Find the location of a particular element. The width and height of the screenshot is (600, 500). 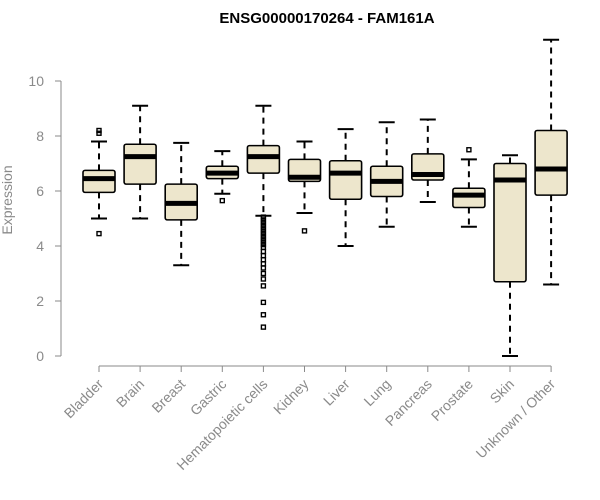

x-tick-label: Lung is located at coordinates (376, 392).